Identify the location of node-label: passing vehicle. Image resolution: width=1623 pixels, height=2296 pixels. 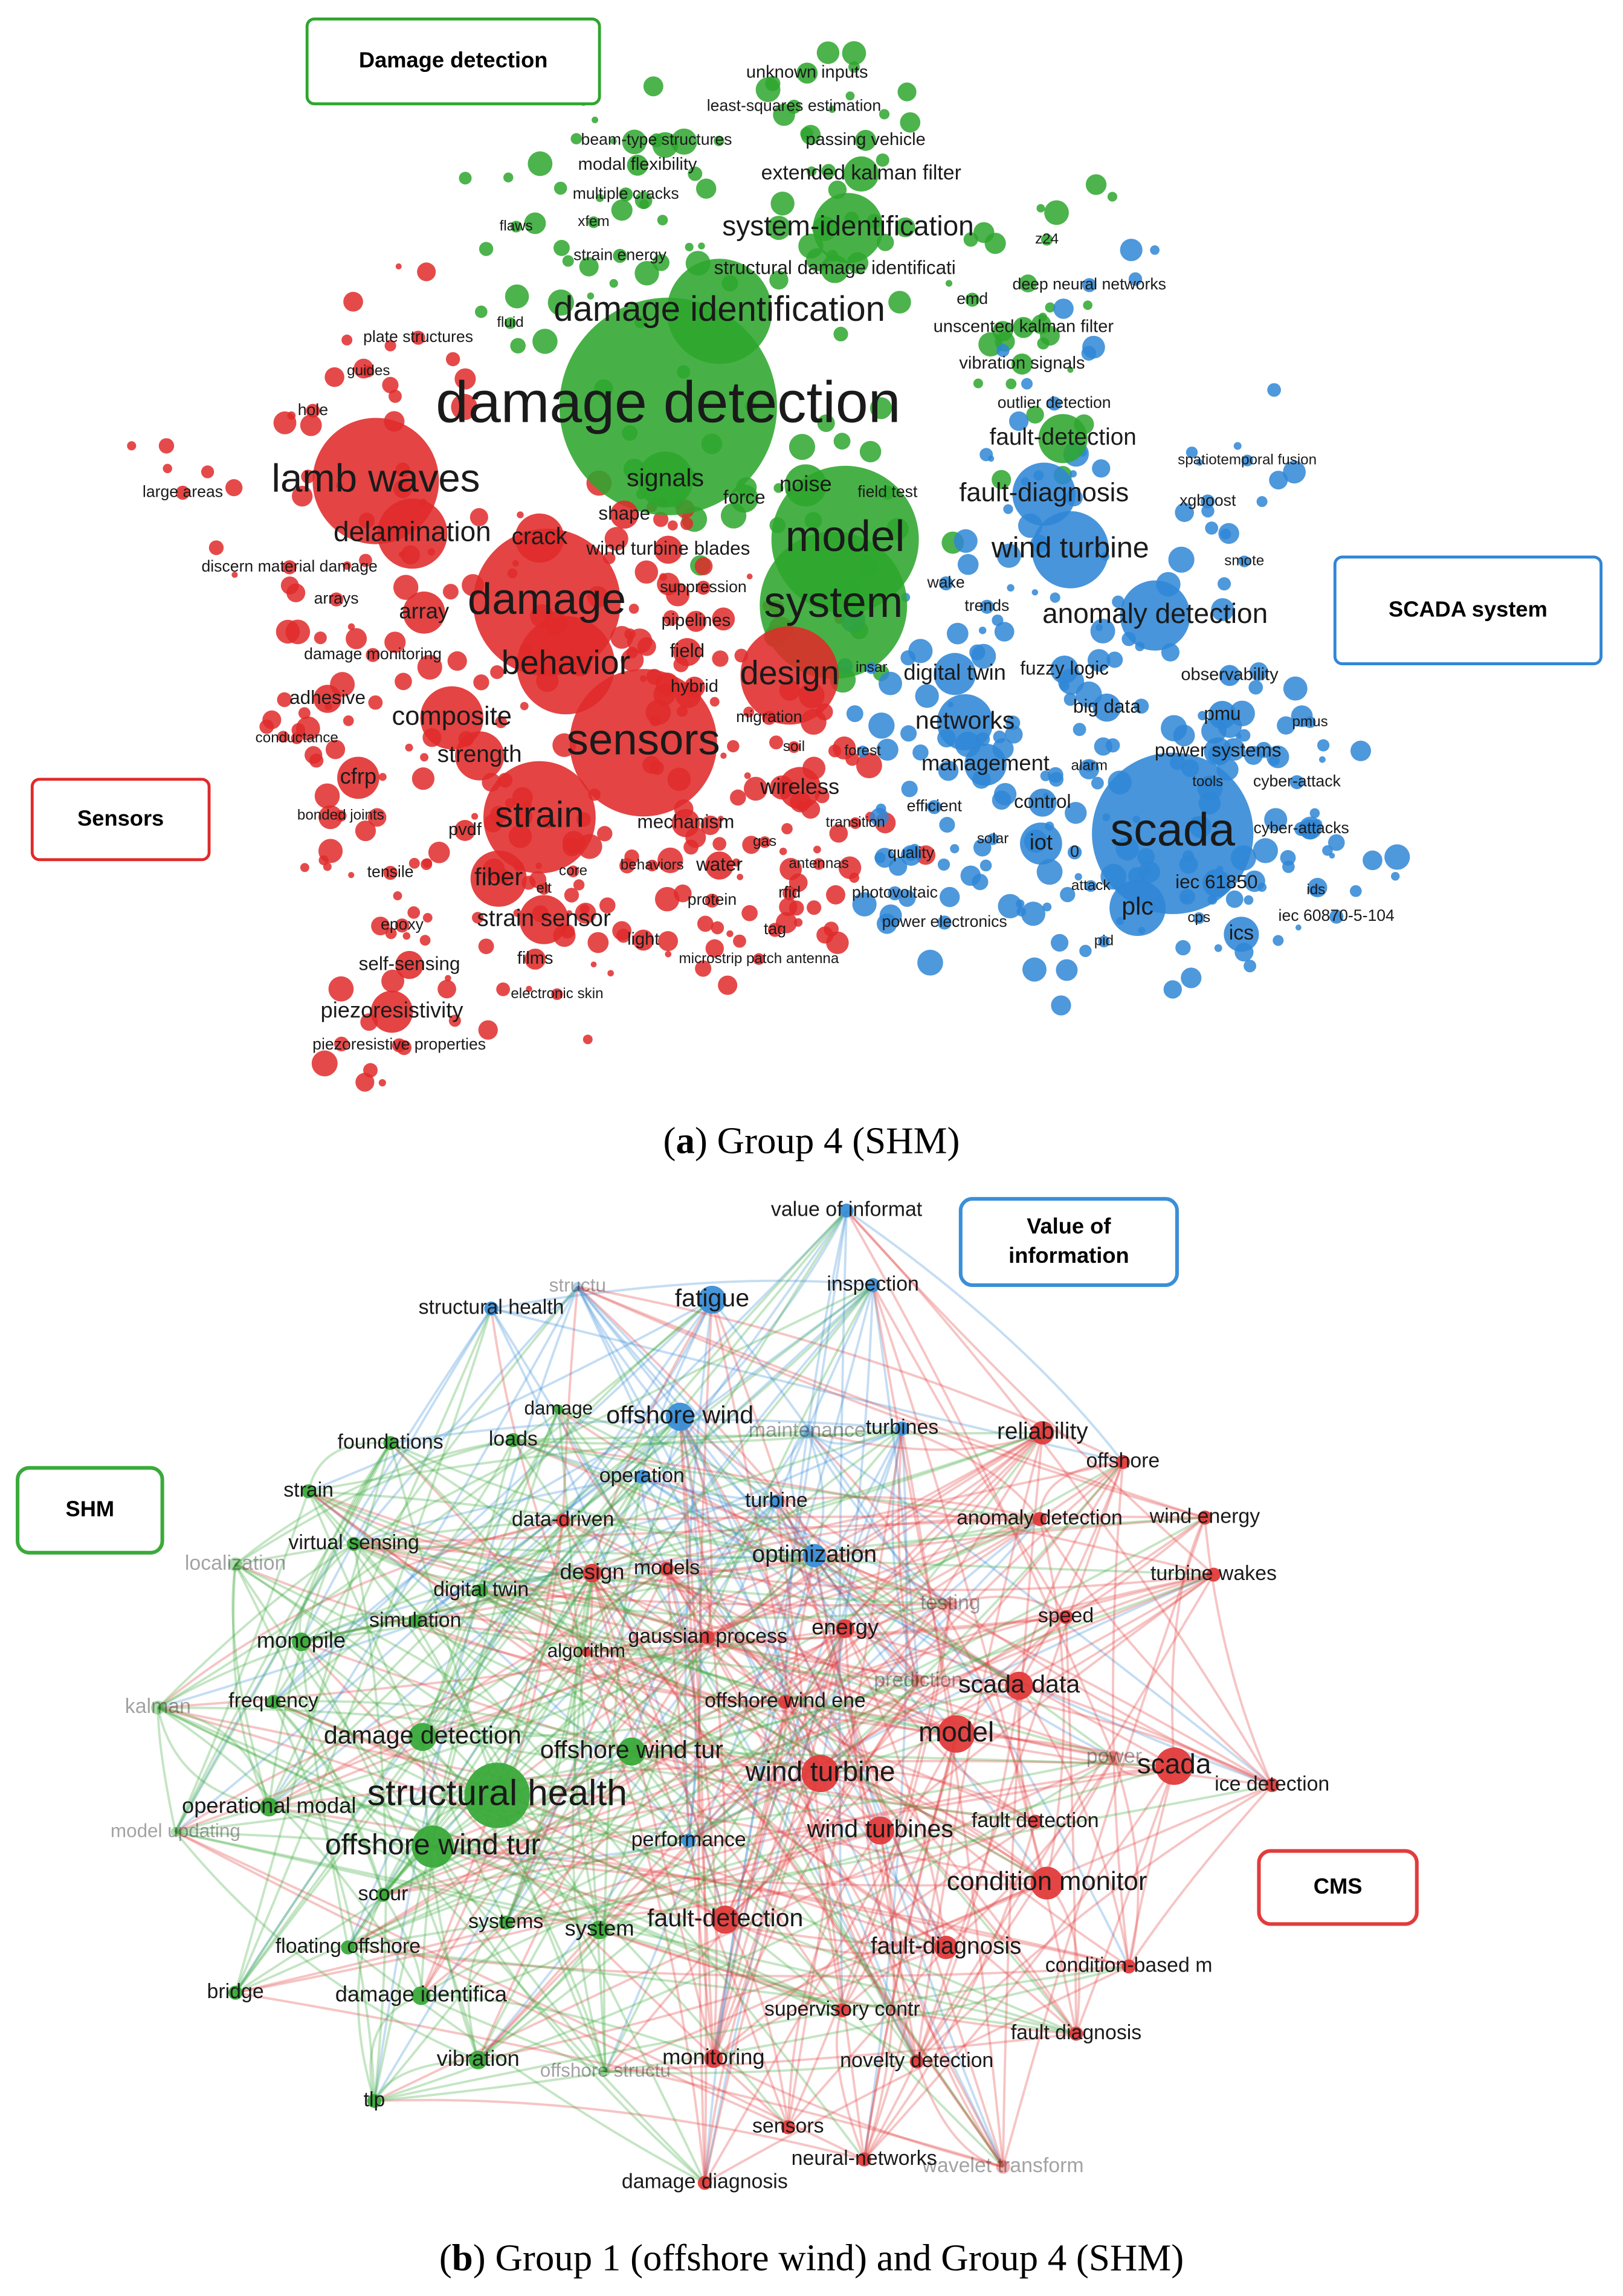
(865, 139).